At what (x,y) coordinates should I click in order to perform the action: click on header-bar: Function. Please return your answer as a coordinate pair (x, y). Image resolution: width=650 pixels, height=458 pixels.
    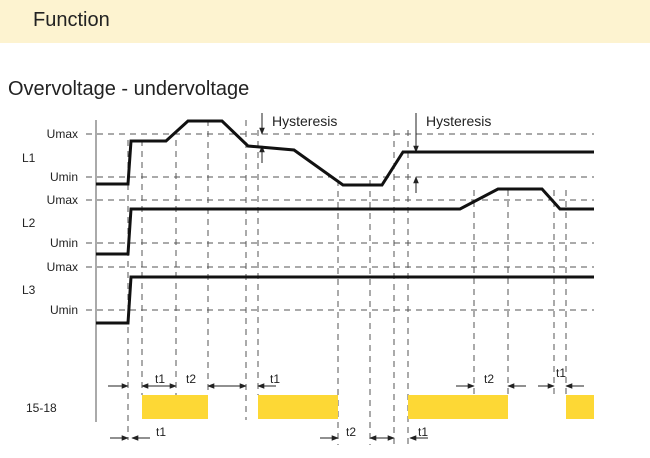
    Looking at the image, I should click on (325, 21).